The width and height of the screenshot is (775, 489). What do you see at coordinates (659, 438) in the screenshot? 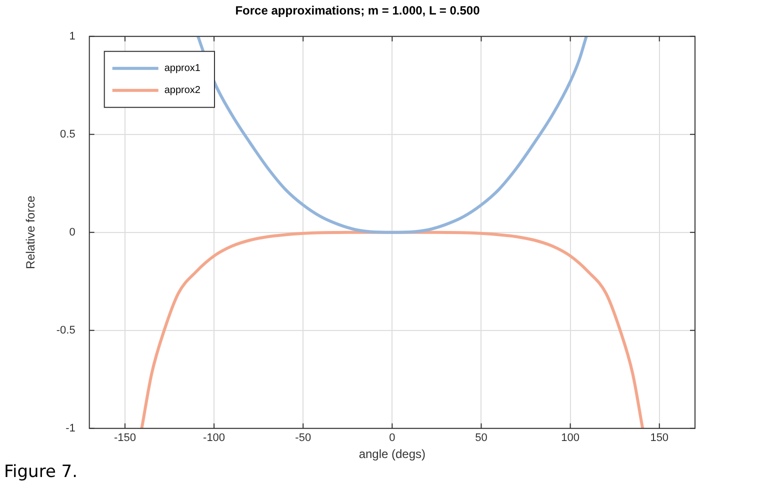
I see `x-tick-label: 150` at bounding box center [659, 438].